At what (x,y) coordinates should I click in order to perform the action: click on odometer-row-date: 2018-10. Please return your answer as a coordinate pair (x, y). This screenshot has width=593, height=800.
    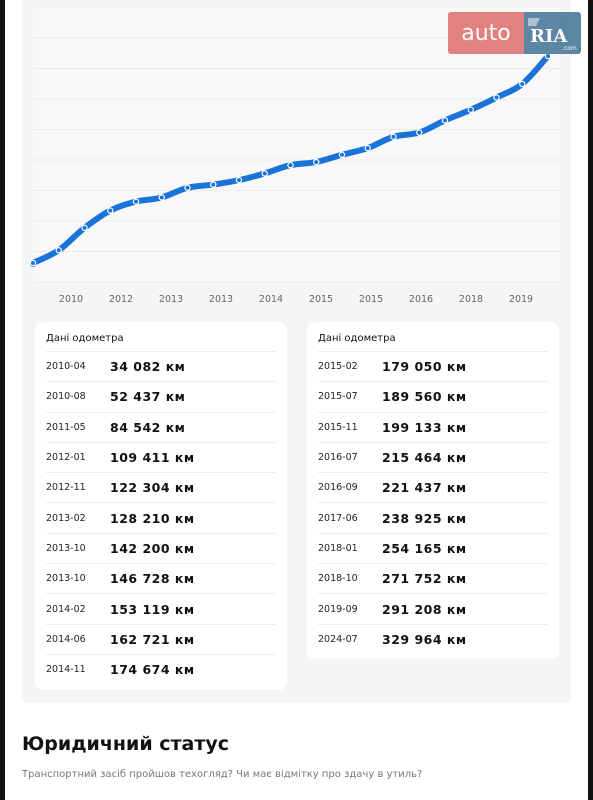
    Looking at the image, I should click on (338, 579).